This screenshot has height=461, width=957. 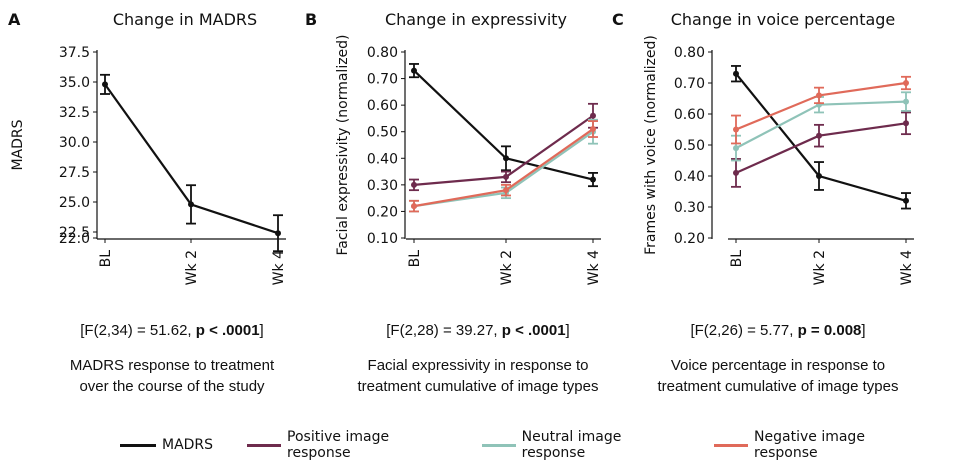 What do you see at coordinates (74, 173) in the screenshot?
I see `y-tick-label: 27.5` at bounding box center [74, 173].